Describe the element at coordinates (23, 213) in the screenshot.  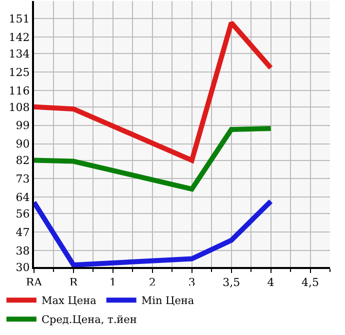
I see `y-tick-label: 56` at that location.